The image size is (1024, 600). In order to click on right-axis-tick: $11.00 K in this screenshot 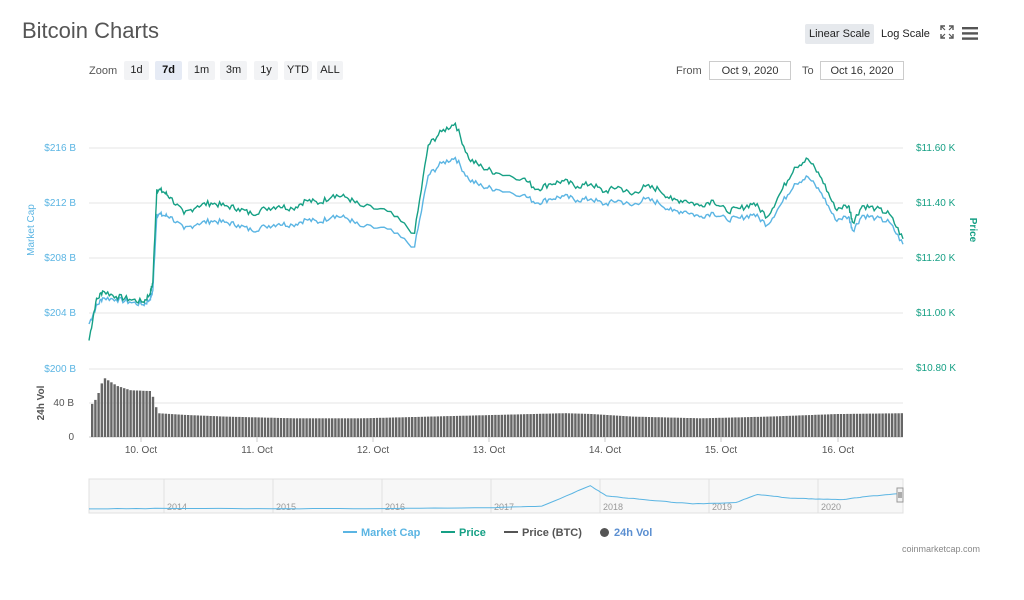, I will do `click(936, 313)`.